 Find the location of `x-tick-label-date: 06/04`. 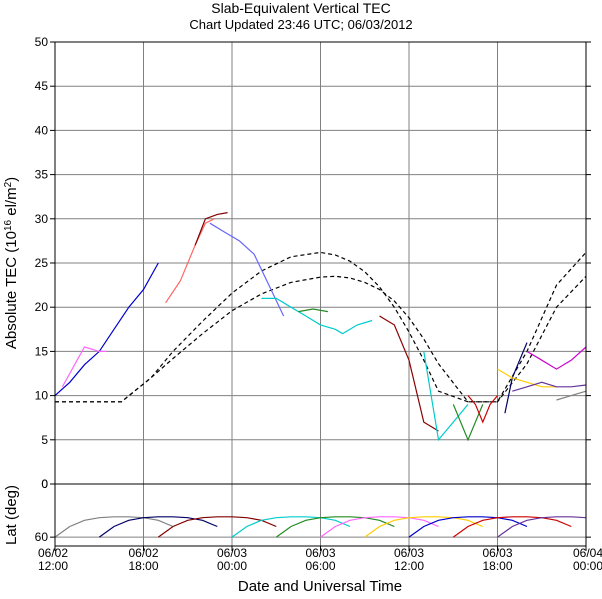

x-tick-label-date: 06/04 is located at coordinates (587, 553).